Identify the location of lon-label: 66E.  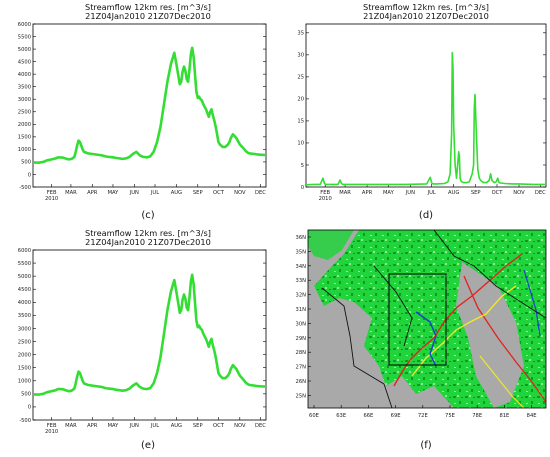
(368, 416).